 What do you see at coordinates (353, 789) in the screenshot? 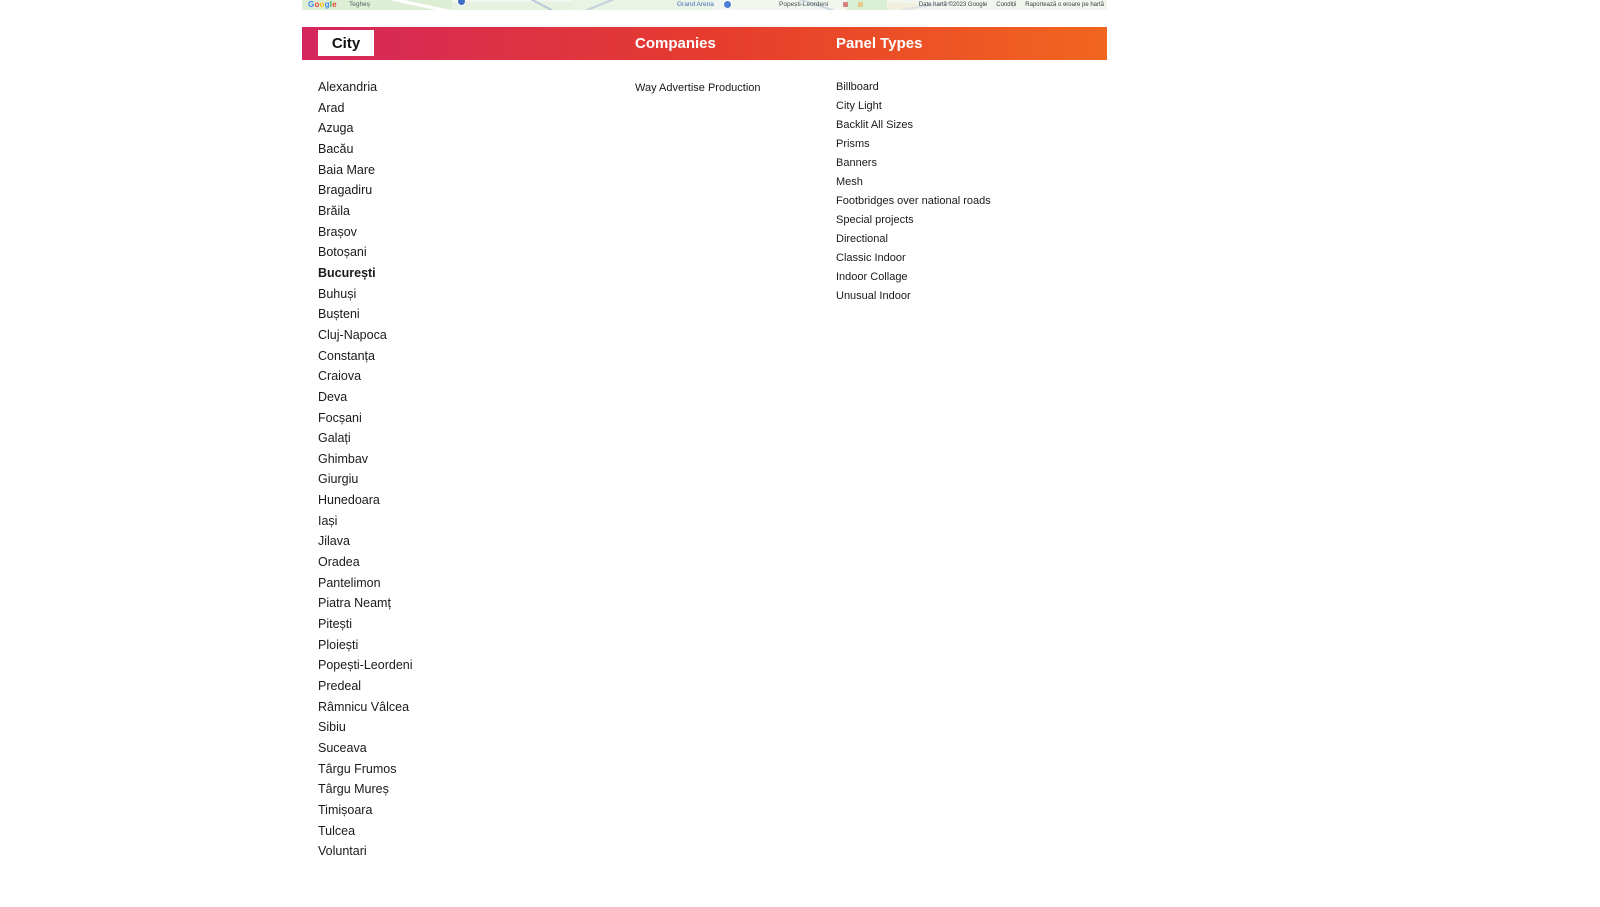
I see `city-link: Târgu Mureș` at bounding box center [353, 789].